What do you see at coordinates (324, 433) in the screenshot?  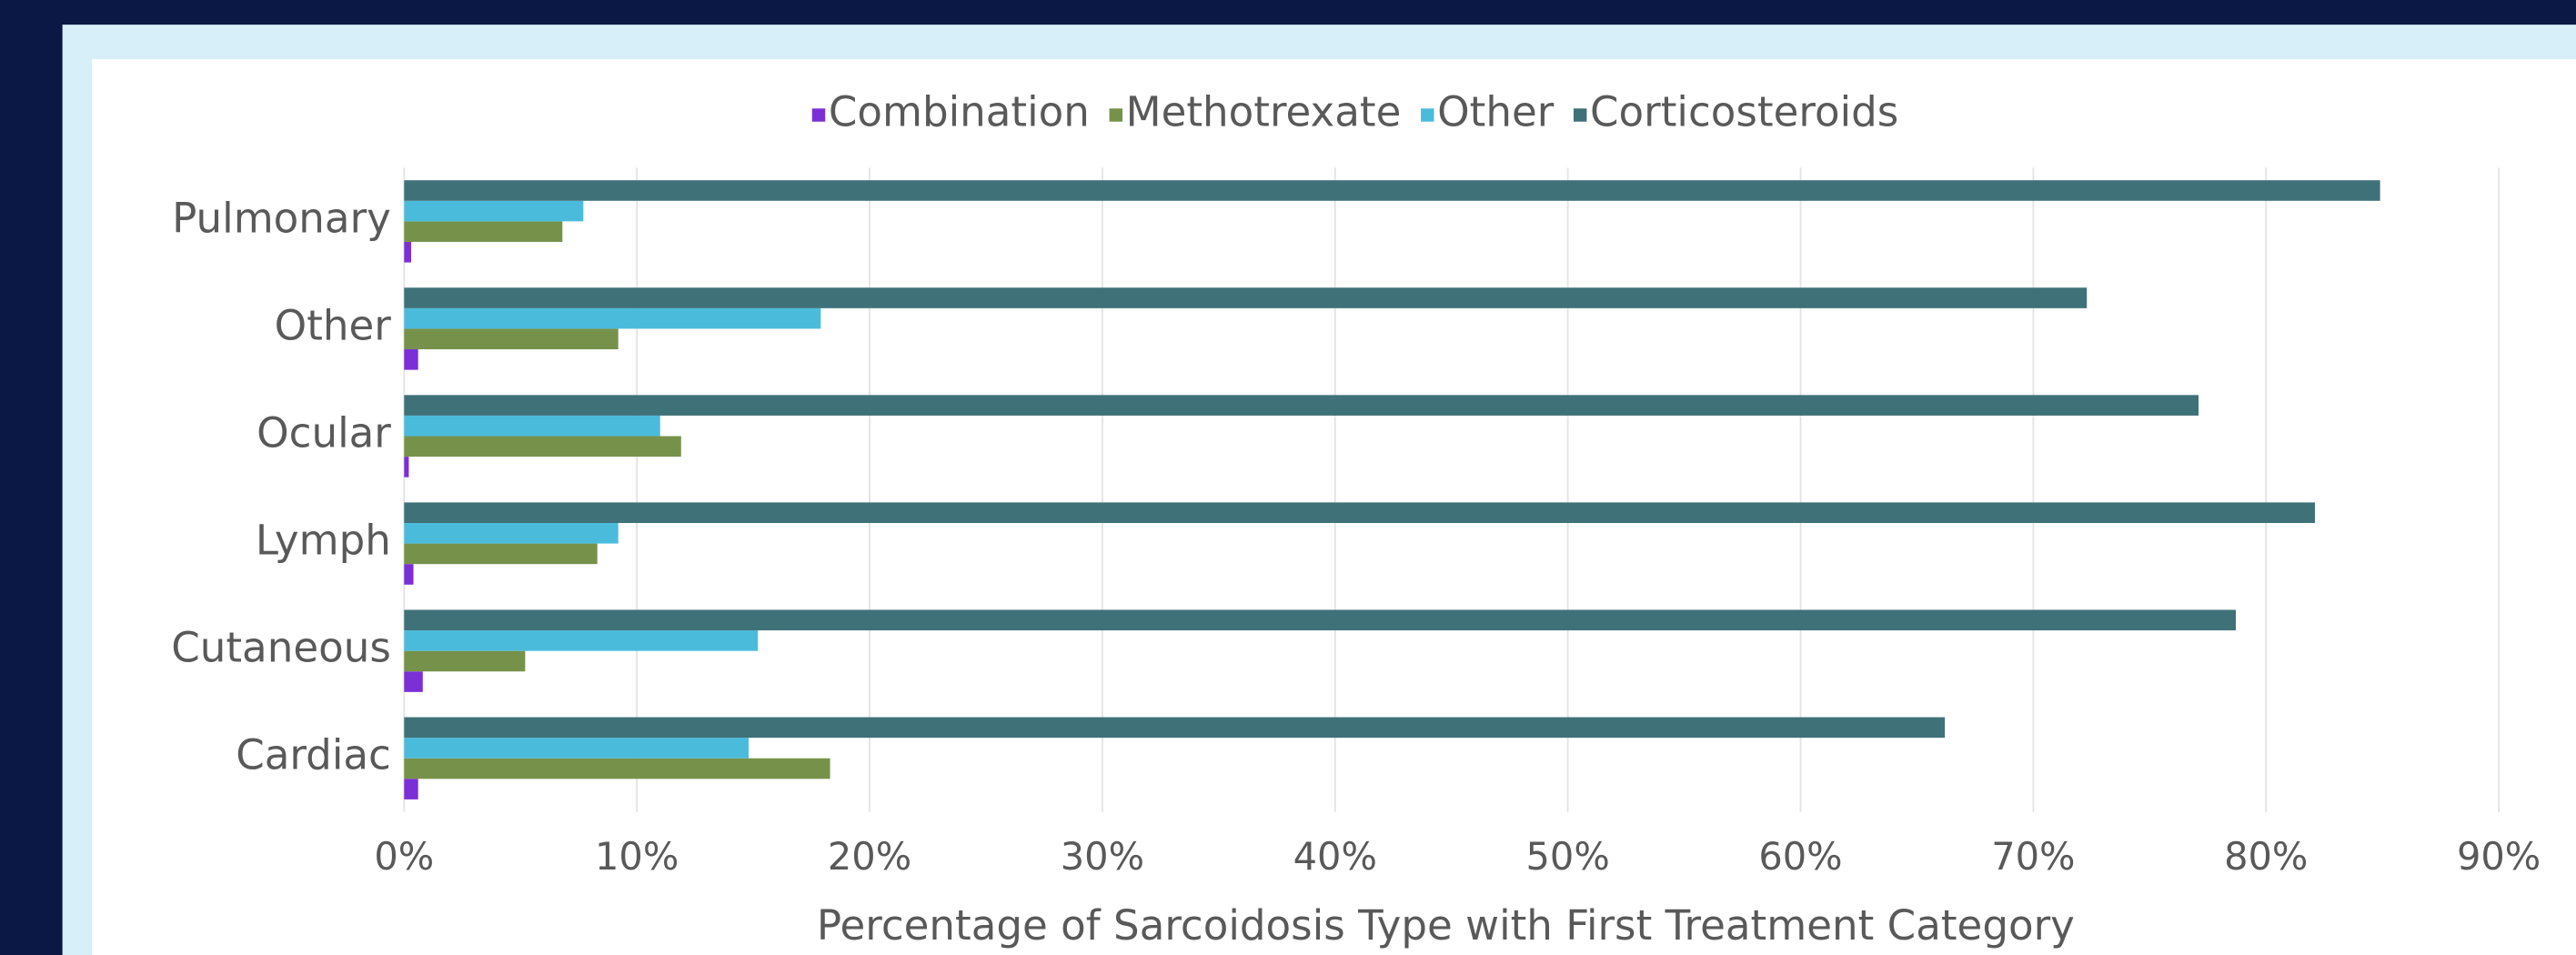 I see `y-tick-label: Ocular` at bounding box center [324, 433].